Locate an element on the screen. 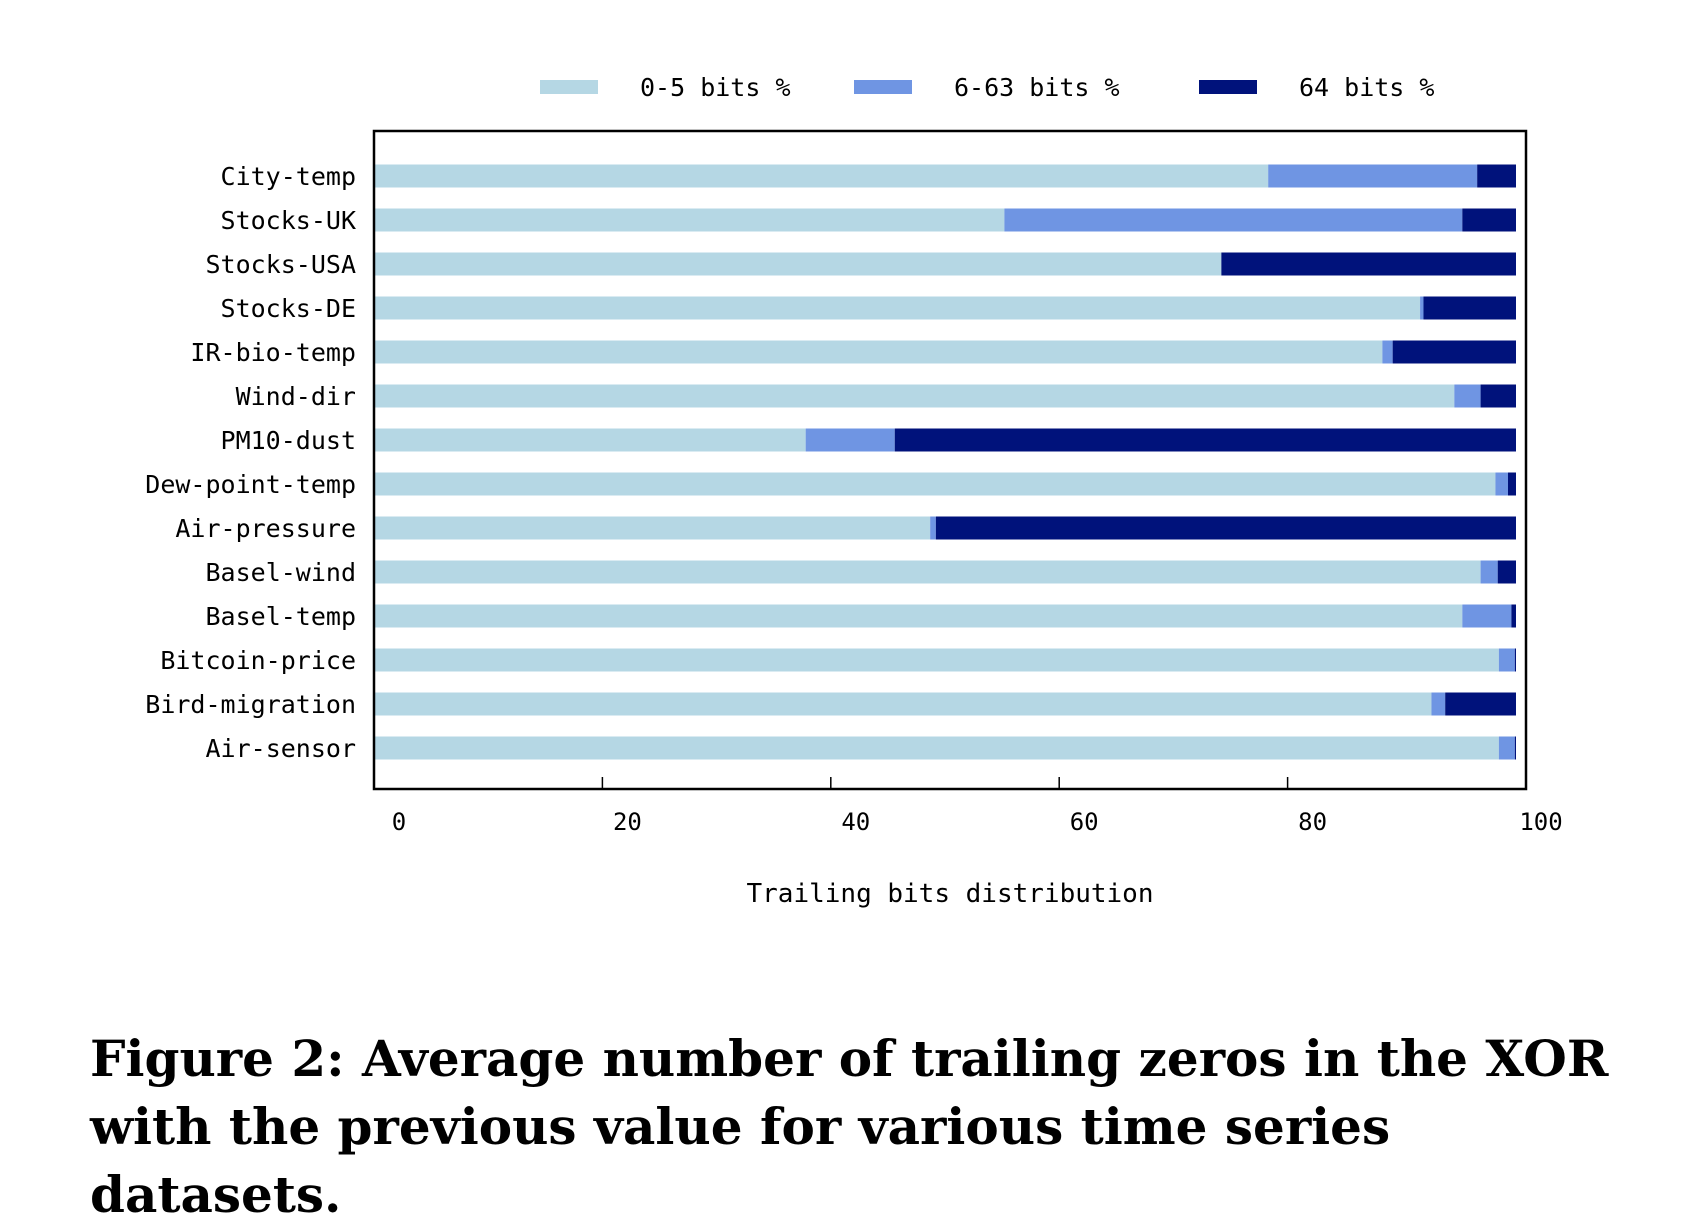  y-tick-label: Air-sensor is located at coordinates (280, 748).